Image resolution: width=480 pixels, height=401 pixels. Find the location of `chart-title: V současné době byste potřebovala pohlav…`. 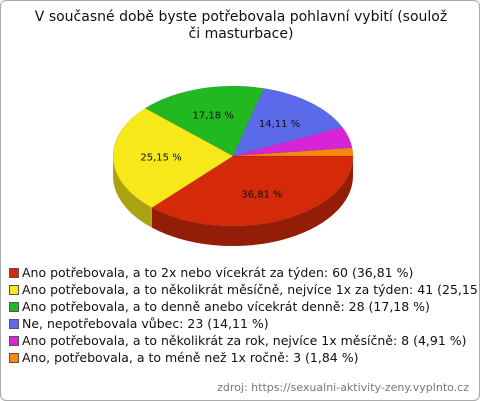

chart-title: V současné době byste potřebovala pohlav… is located at coordinates (241, 25).